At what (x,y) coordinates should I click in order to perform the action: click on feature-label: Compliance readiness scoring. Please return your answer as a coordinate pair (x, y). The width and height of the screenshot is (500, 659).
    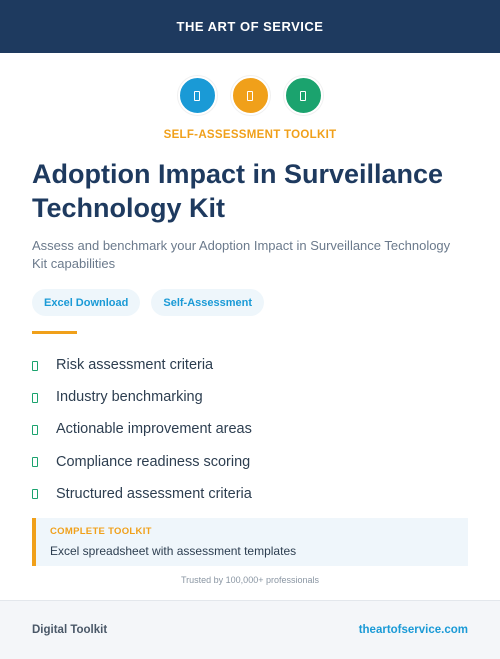
    Looking at the image, I should click on (153, 461).